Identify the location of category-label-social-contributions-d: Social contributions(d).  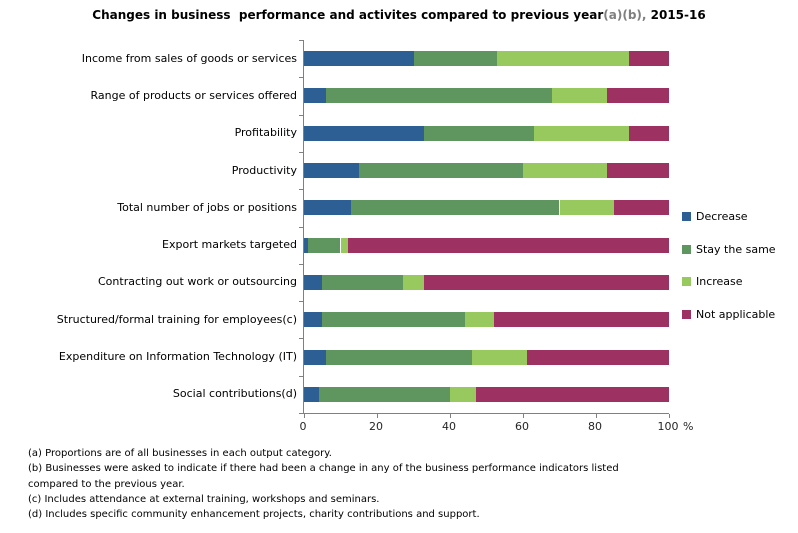
(234, 393).